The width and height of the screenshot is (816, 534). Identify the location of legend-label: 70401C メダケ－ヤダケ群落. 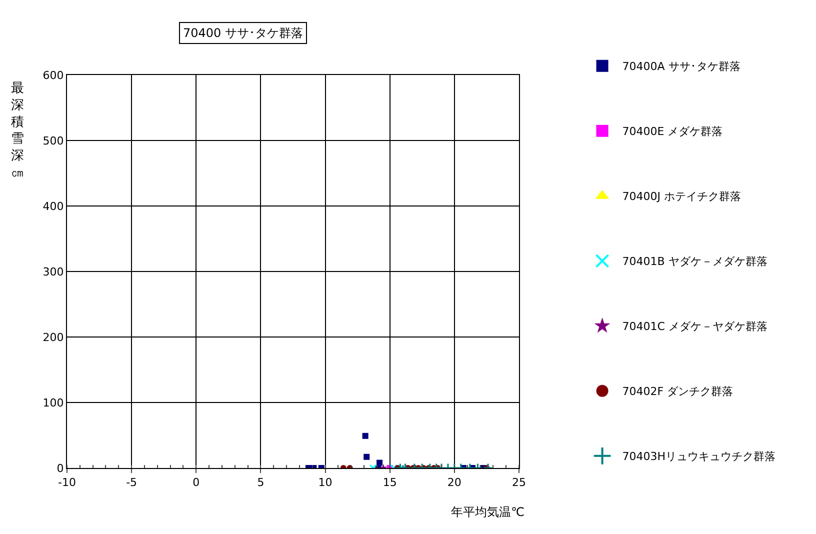
(695, 327).